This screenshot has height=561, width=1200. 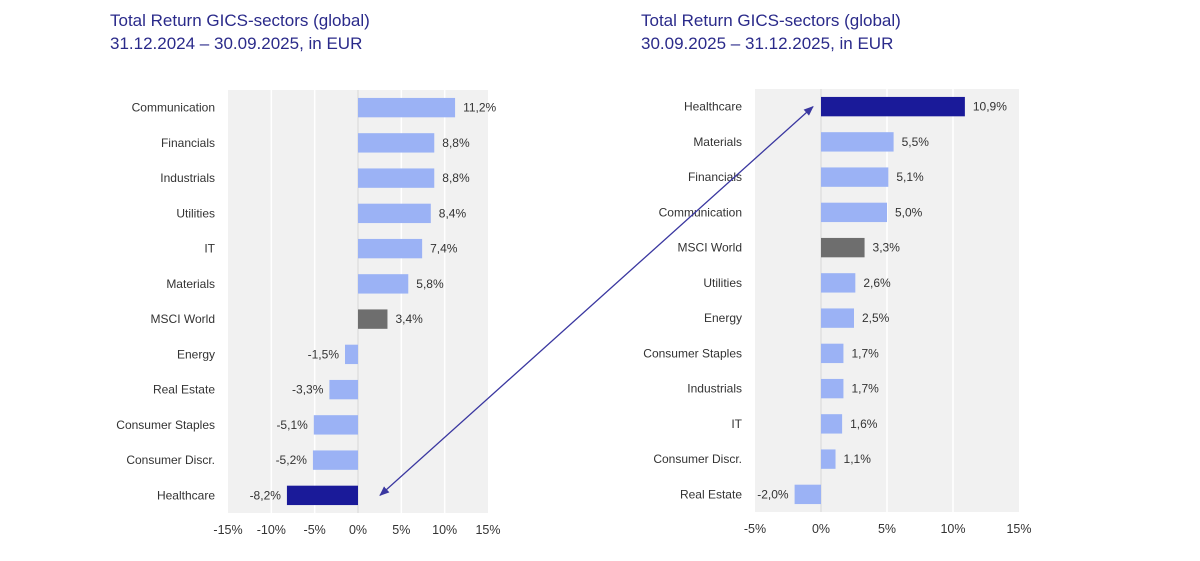 What do you see at coordinates (876, 318) in the screenshot?
I see `chart-2-data-label: 2,5%` at bounding box center [876, 318].